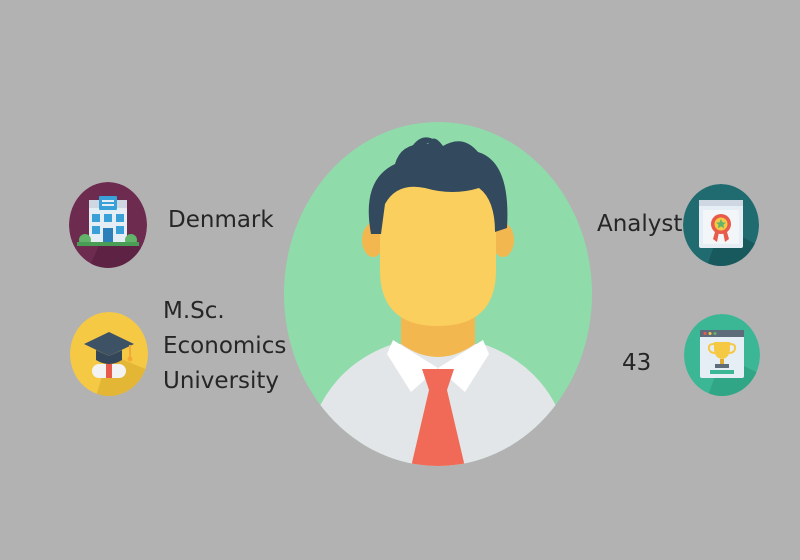  I want to click on education-degree: M.Sc., so click(194, 311).